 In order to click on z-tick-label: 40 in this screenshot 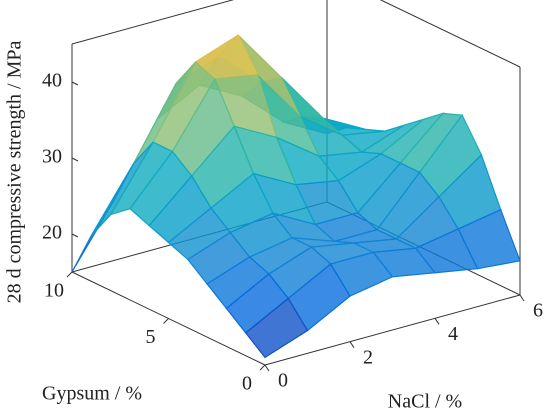, I will do `click(52, 81)`.